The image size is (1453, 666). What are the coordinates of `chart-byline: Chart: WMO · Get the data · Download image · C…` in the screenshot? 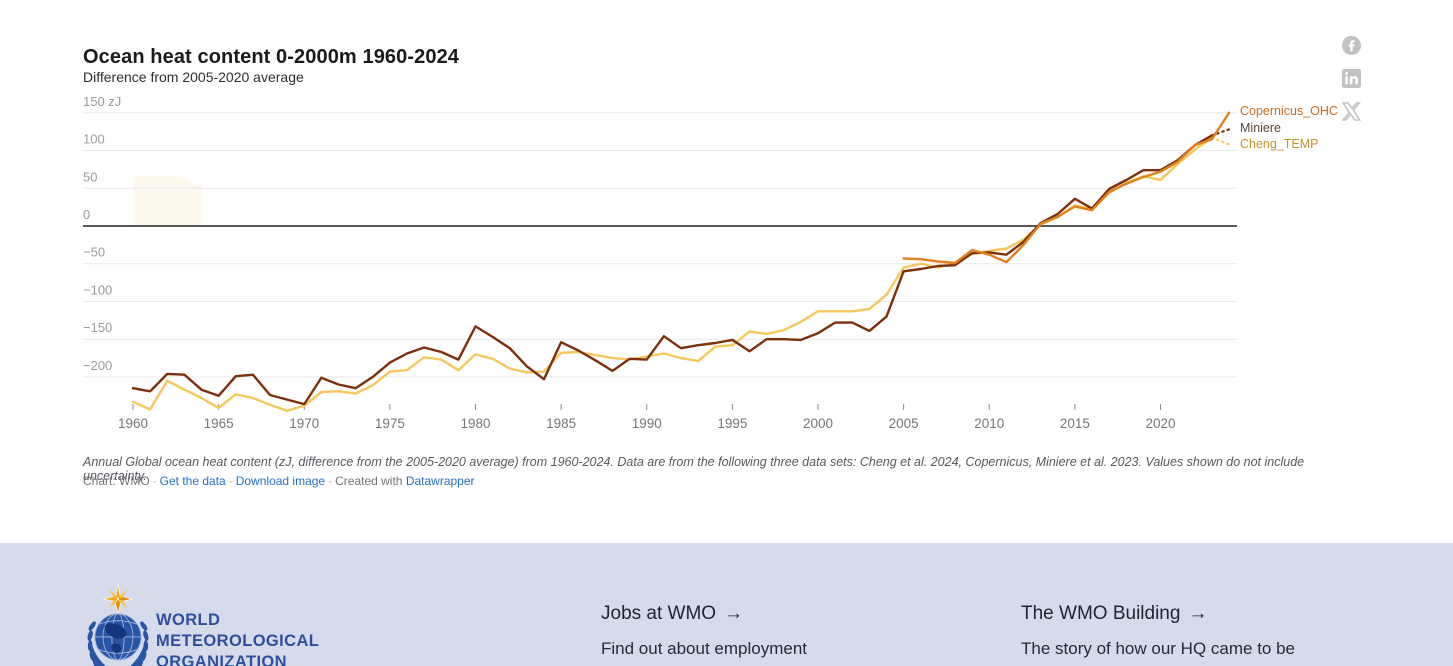 It's located at (279, 481).